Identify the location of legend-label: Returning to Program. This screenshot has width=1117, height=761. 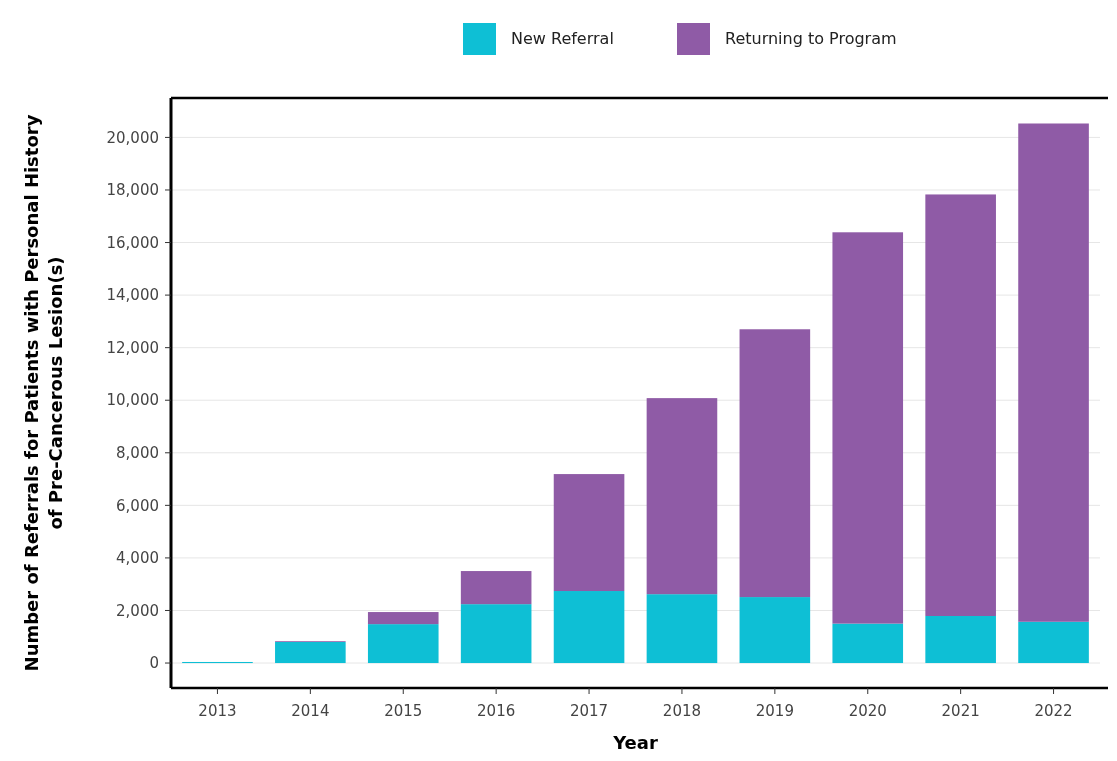
(811, 38).